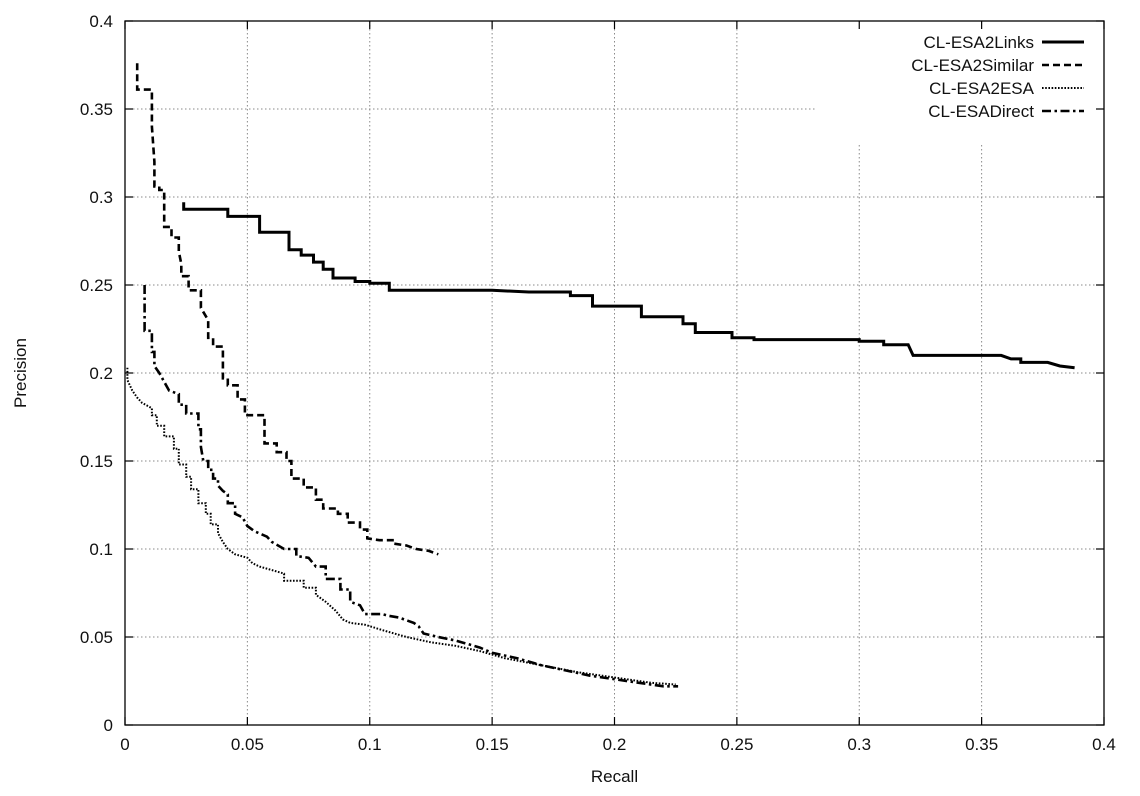 This screenshot has width=1140, height=796. Describe the element at coordinates (492, 744) in the screenshot. I see `x-tick-label: 0.15` at that location.